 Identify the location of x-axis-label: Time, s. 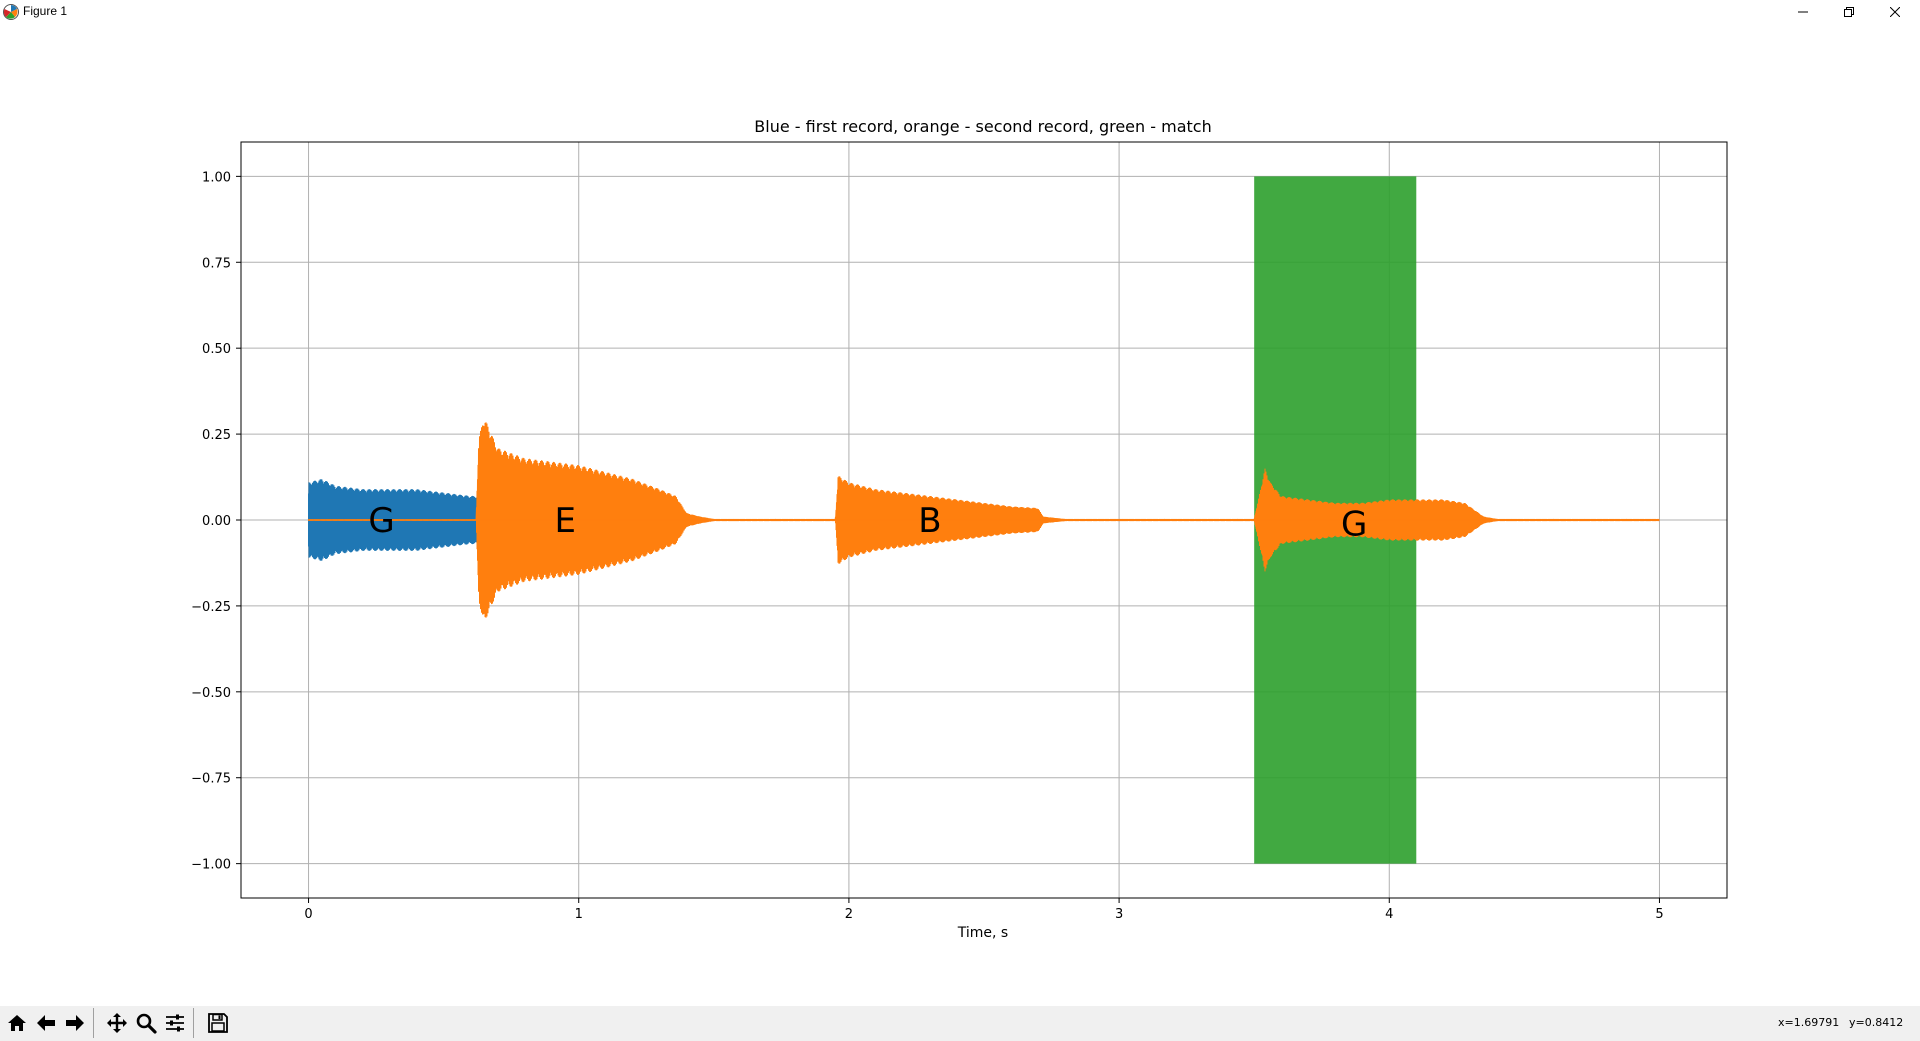
(982, 933).